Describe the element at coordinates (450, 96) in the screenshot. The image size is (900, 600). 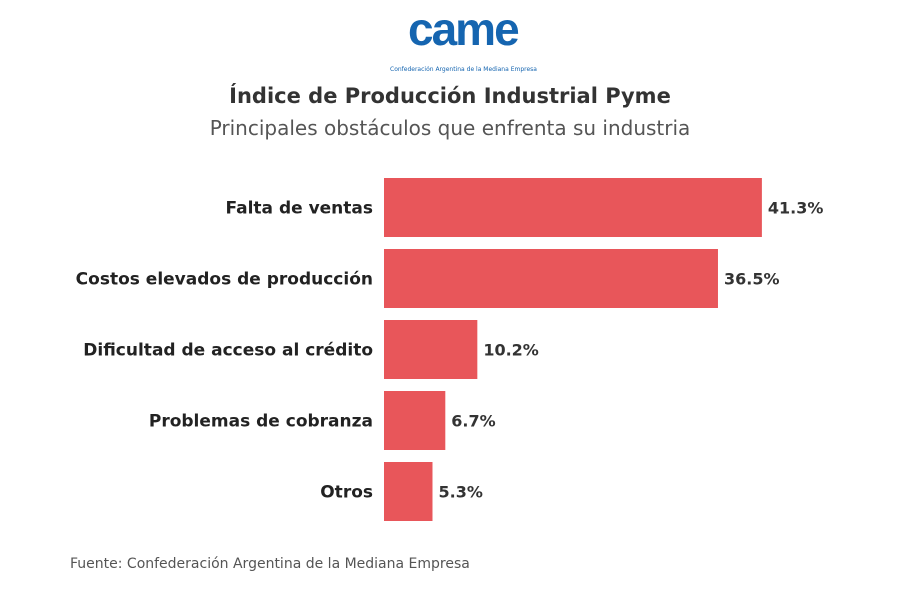
I see `chart-title: Índice de Producción Industrial Pyme` at that location.